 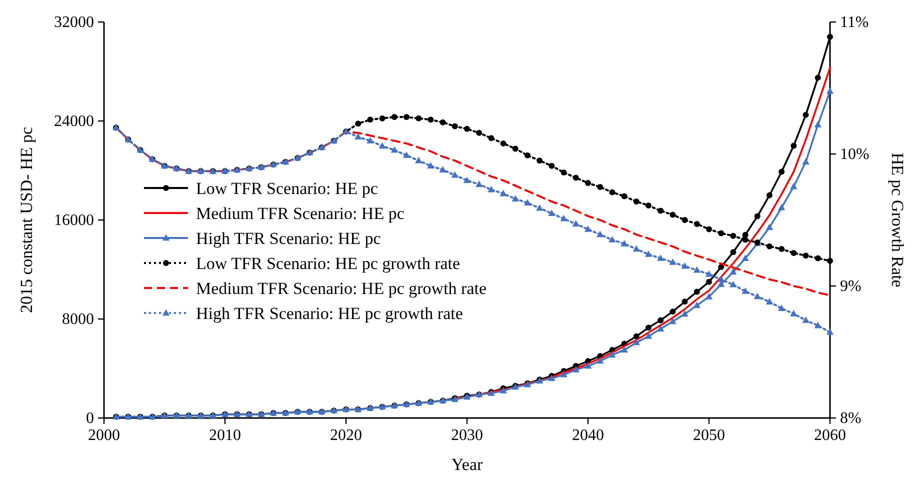 I want to click on legend-label: High TFR Scenario: HE pc, so click(x=289, y=238).